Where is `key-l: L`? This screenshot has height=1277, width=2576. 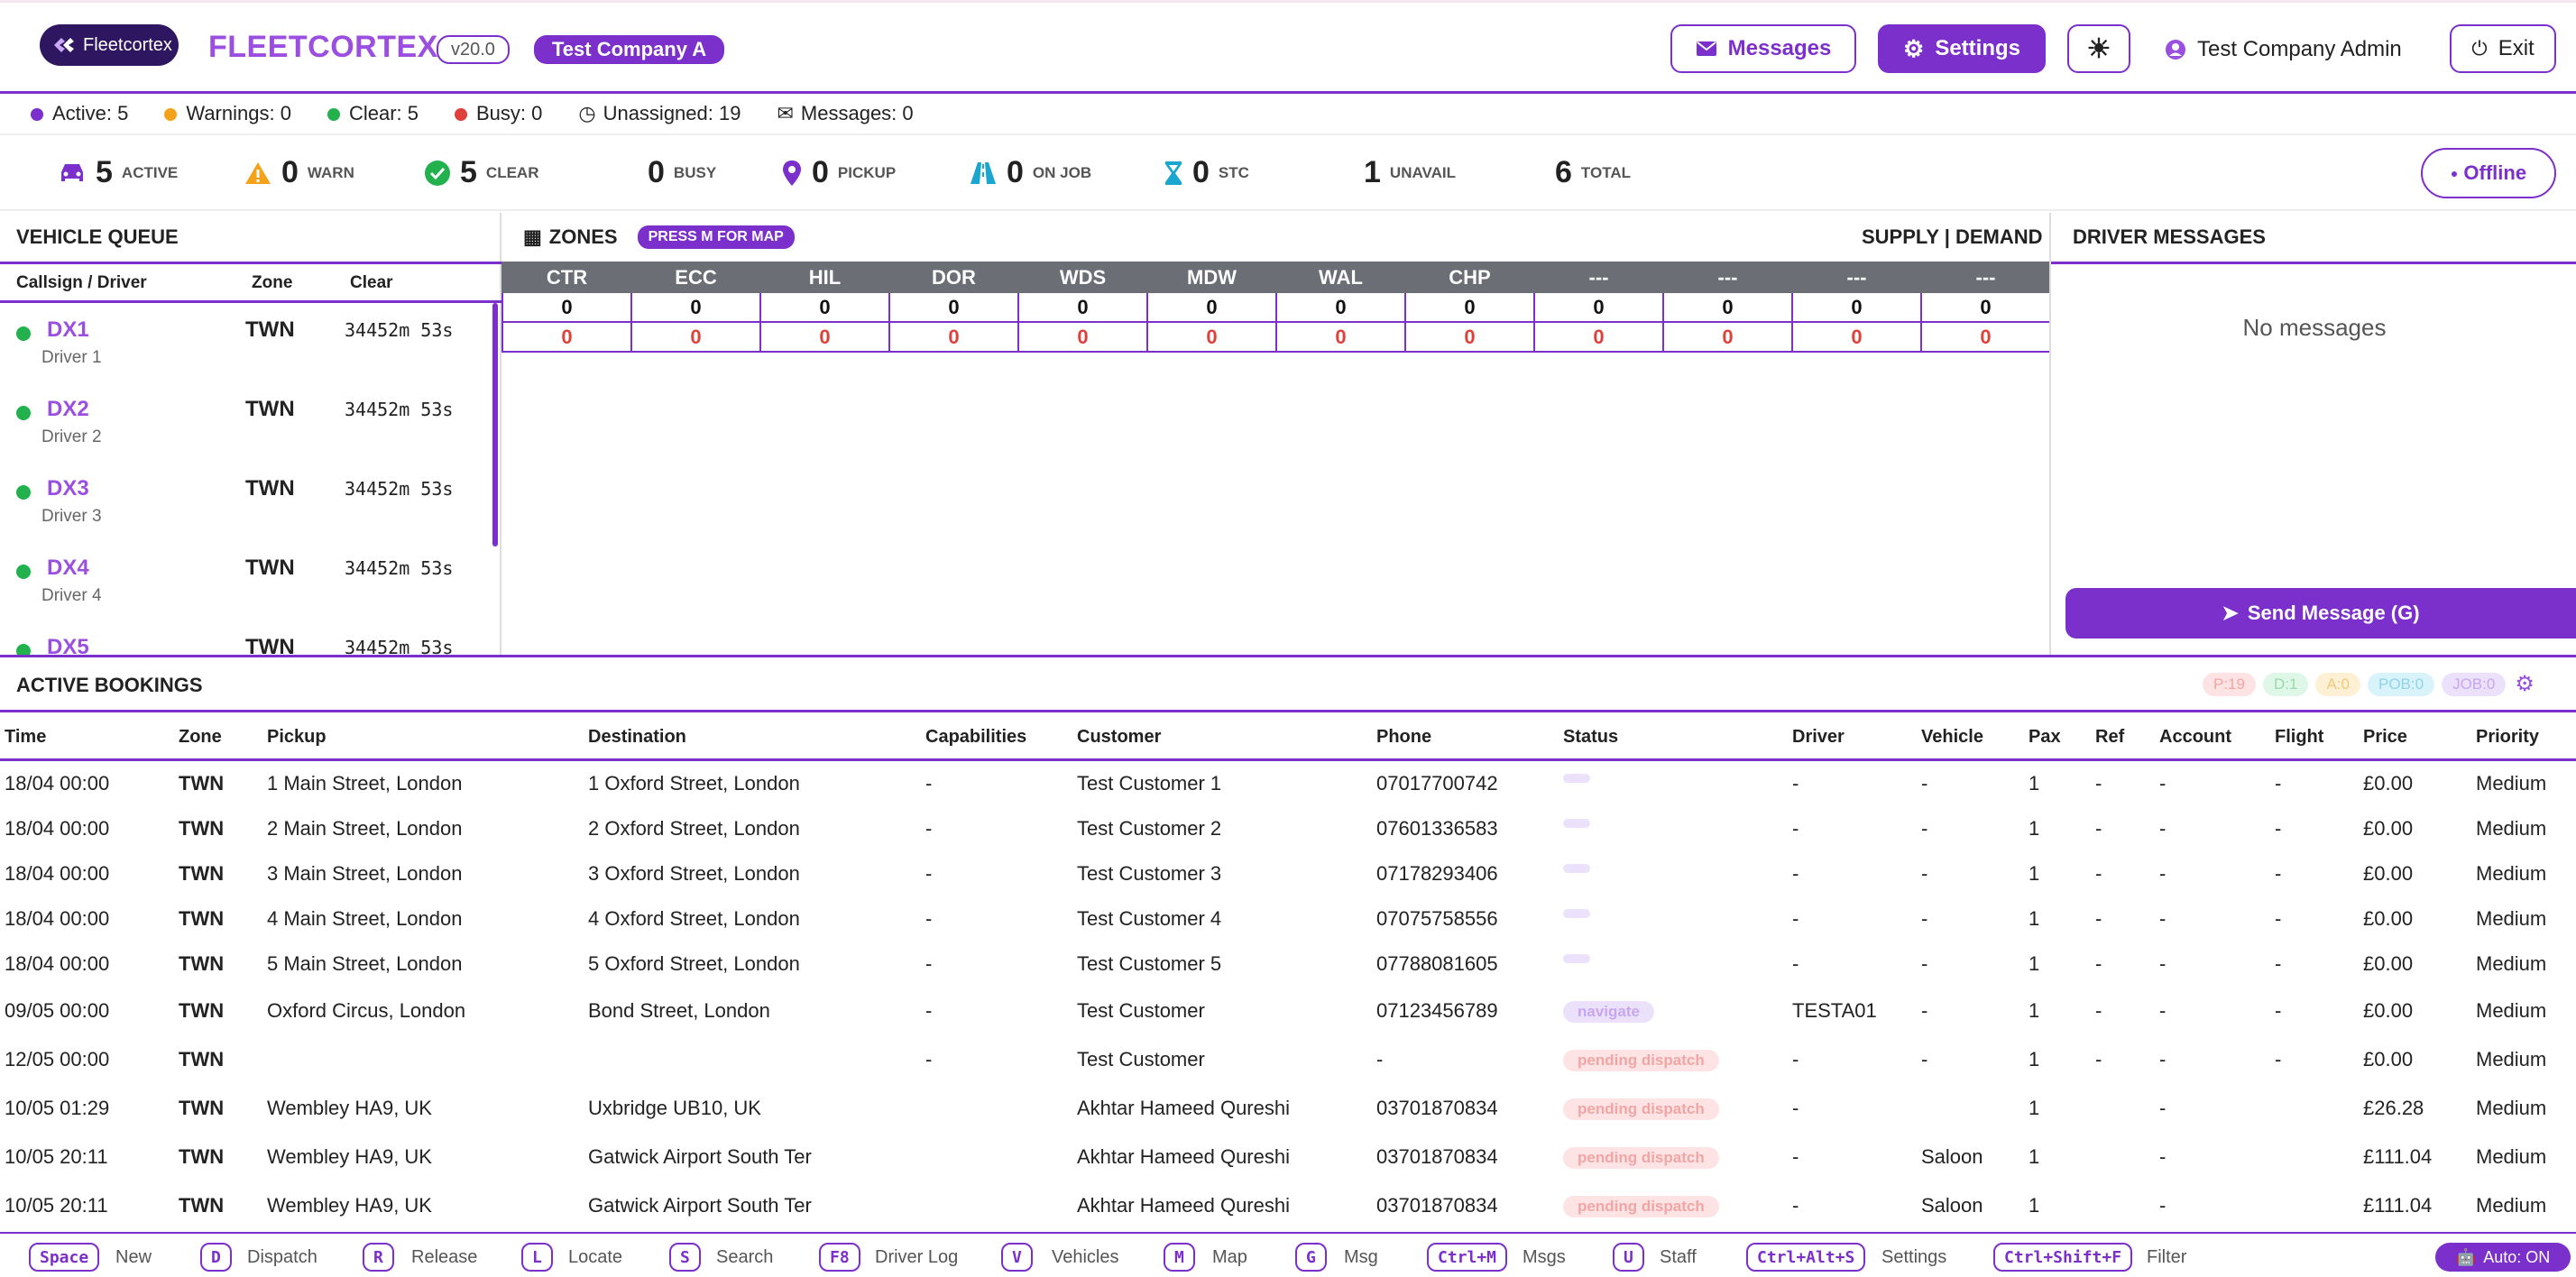 key-l: L is located at coordinates (537, 1257).